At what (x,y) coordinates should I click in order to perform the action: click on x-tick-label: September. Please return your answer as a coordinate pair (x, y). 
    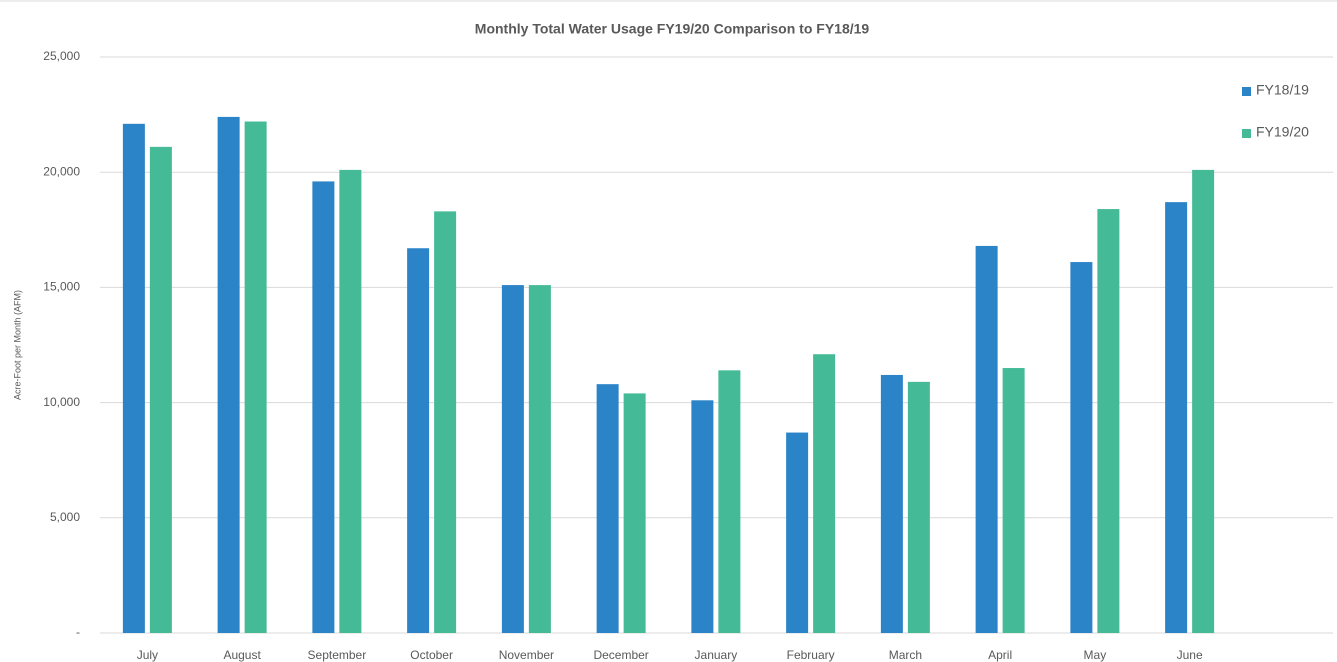
    Looking at the image, I should click on (337, 655).